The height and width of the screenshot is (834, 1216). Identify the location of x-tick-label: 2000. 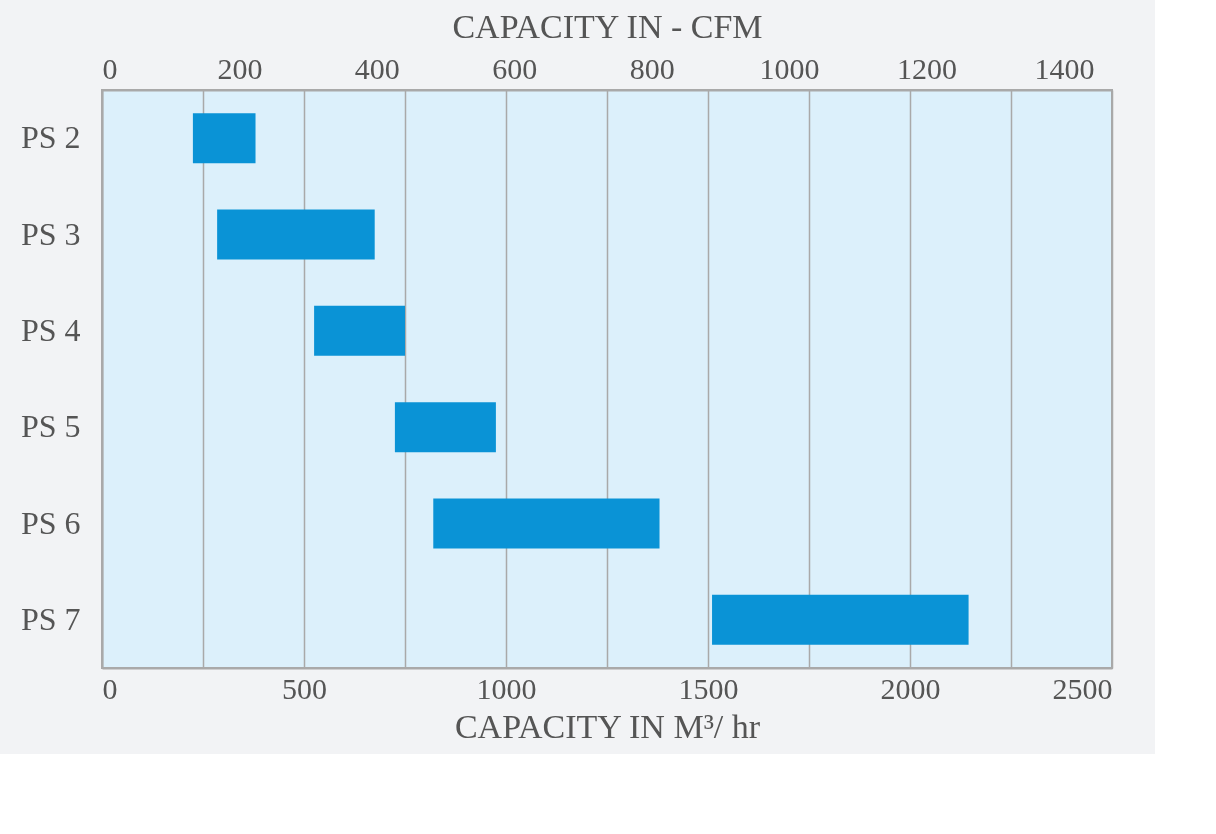
(910, 688).